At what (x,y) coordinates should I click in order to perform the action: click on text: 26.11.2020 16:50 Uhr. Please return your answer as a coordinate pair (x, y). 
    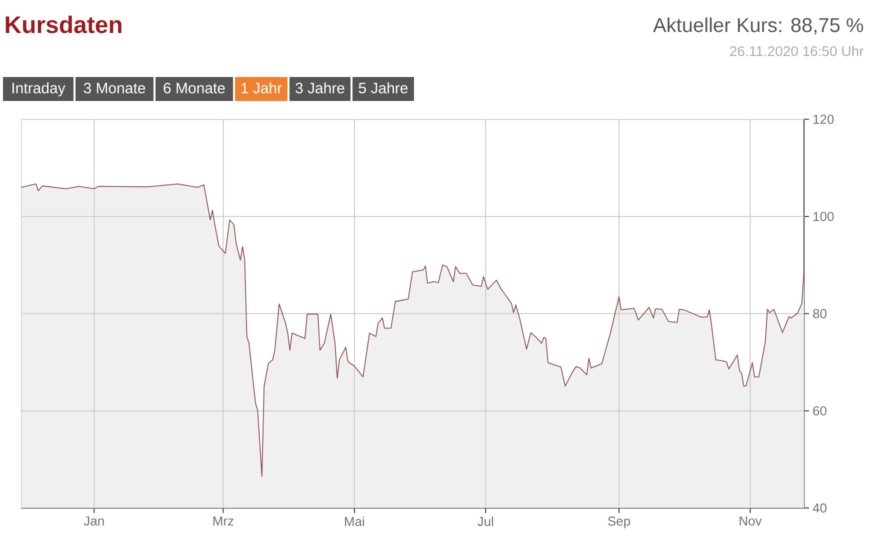
    Looking at the image, I should click on (797, 51).